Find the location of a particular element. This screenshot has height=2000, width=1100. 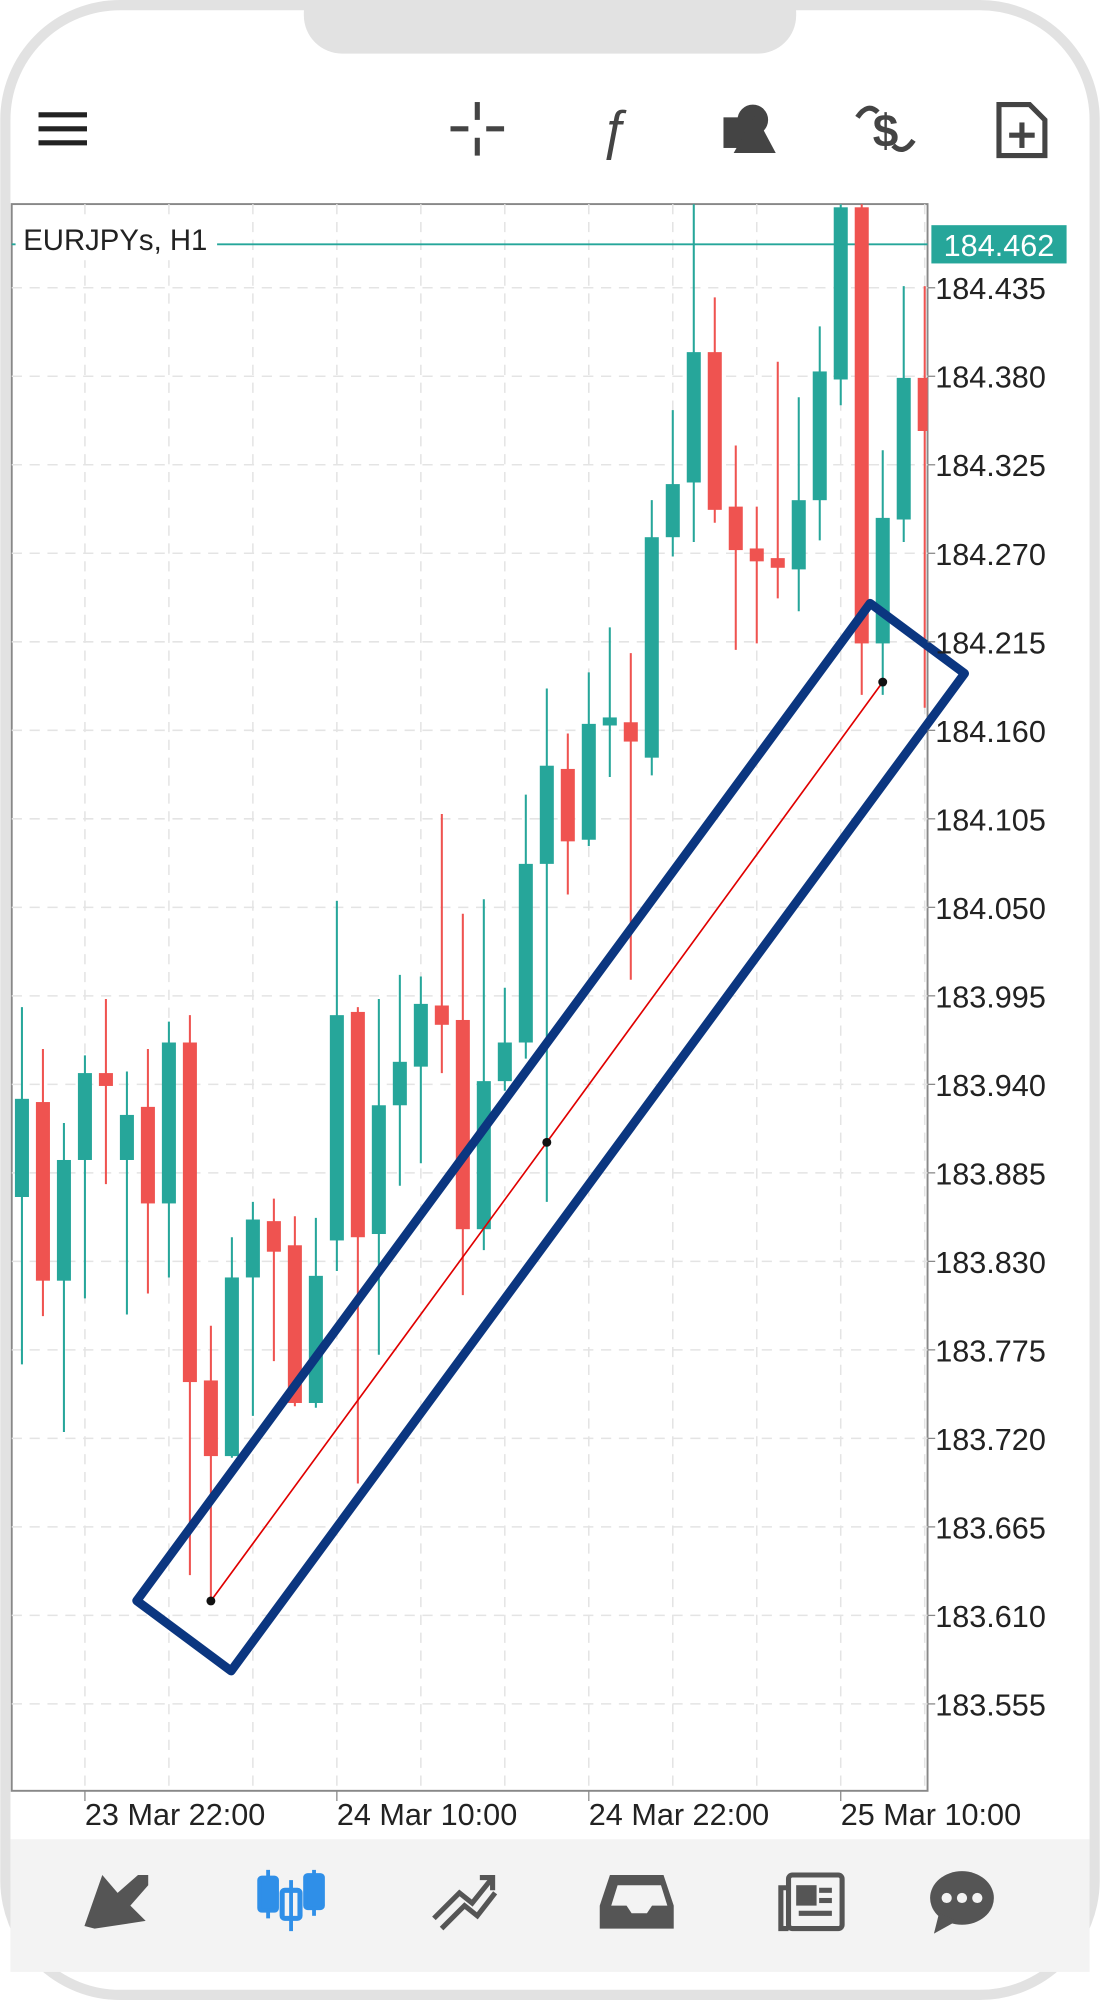

y-tick-label: 184.380 is located at coordinates (990, 378).